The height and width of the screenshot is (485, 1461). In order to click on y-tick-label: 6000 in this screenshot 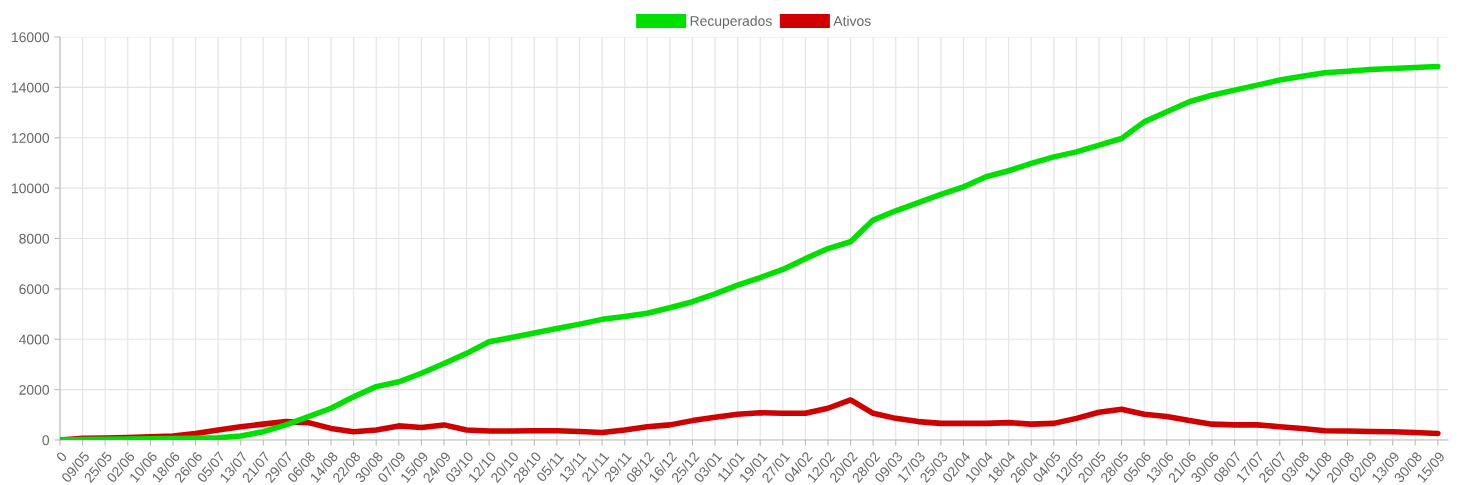, I will do `click(34, 289)`.